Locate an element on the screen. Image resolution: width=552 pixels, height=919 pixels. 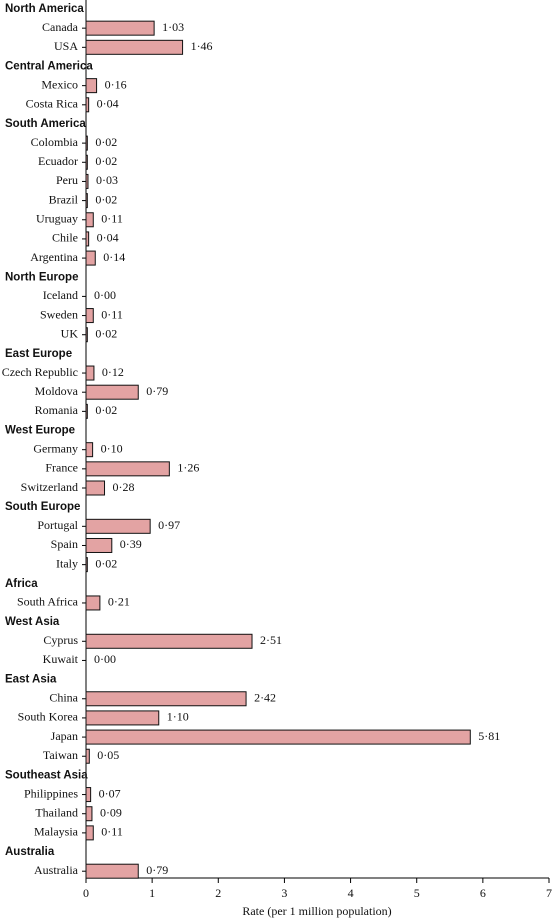
category-label: Colombia is located at coordinates (55, 142).